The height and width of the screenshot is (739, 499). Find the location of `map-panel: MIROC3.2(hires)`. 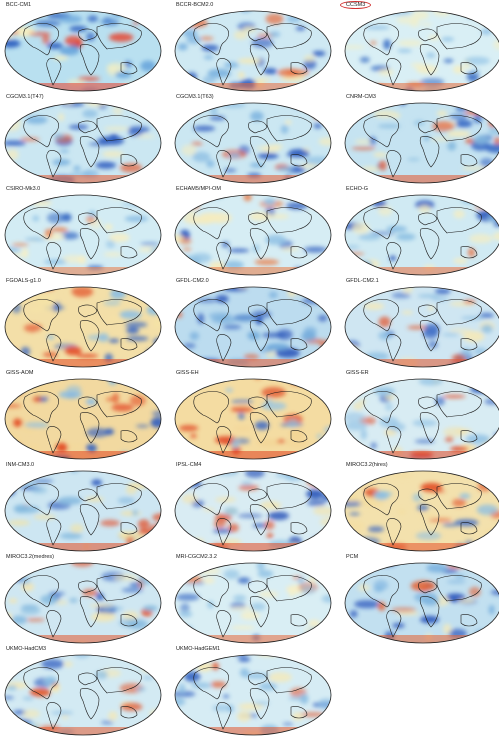

map-panel: MIROC3.2(hires) is located at coordinates (421, 508).